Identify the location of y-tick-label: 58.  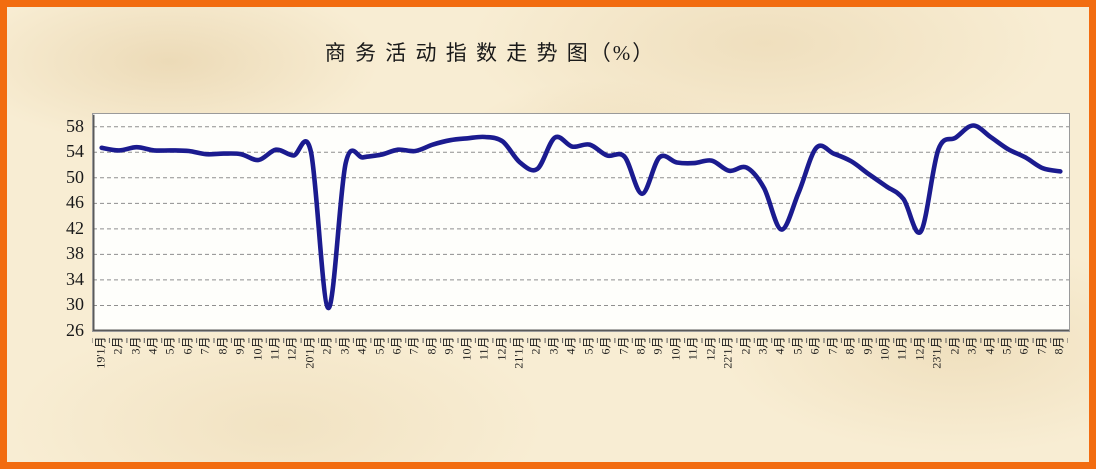
(75, 125).